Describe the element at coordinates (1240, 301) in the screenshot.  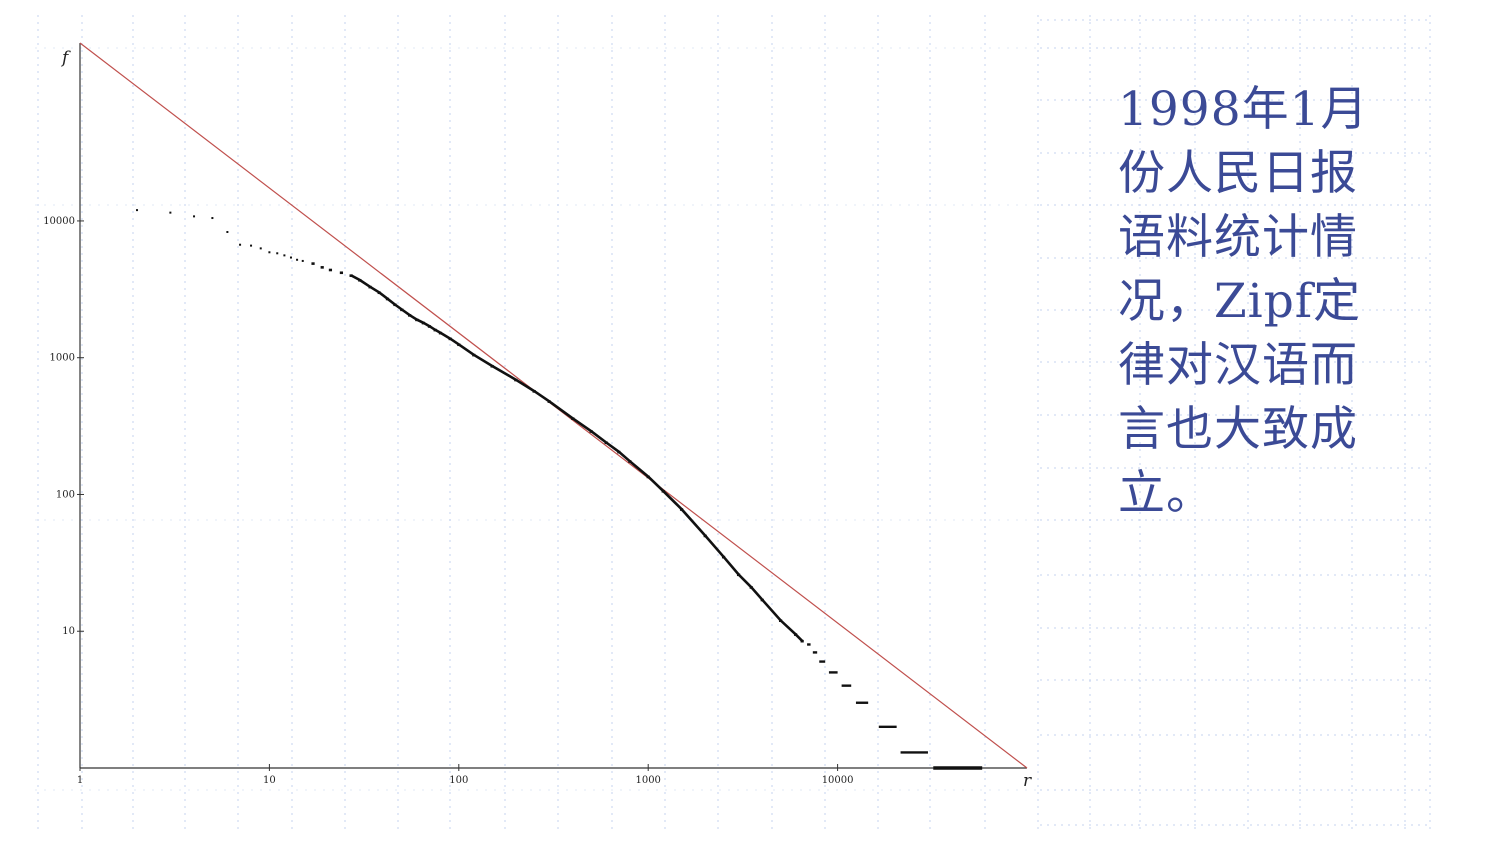
I see `caption-line: 况，Zipf定` at that location.